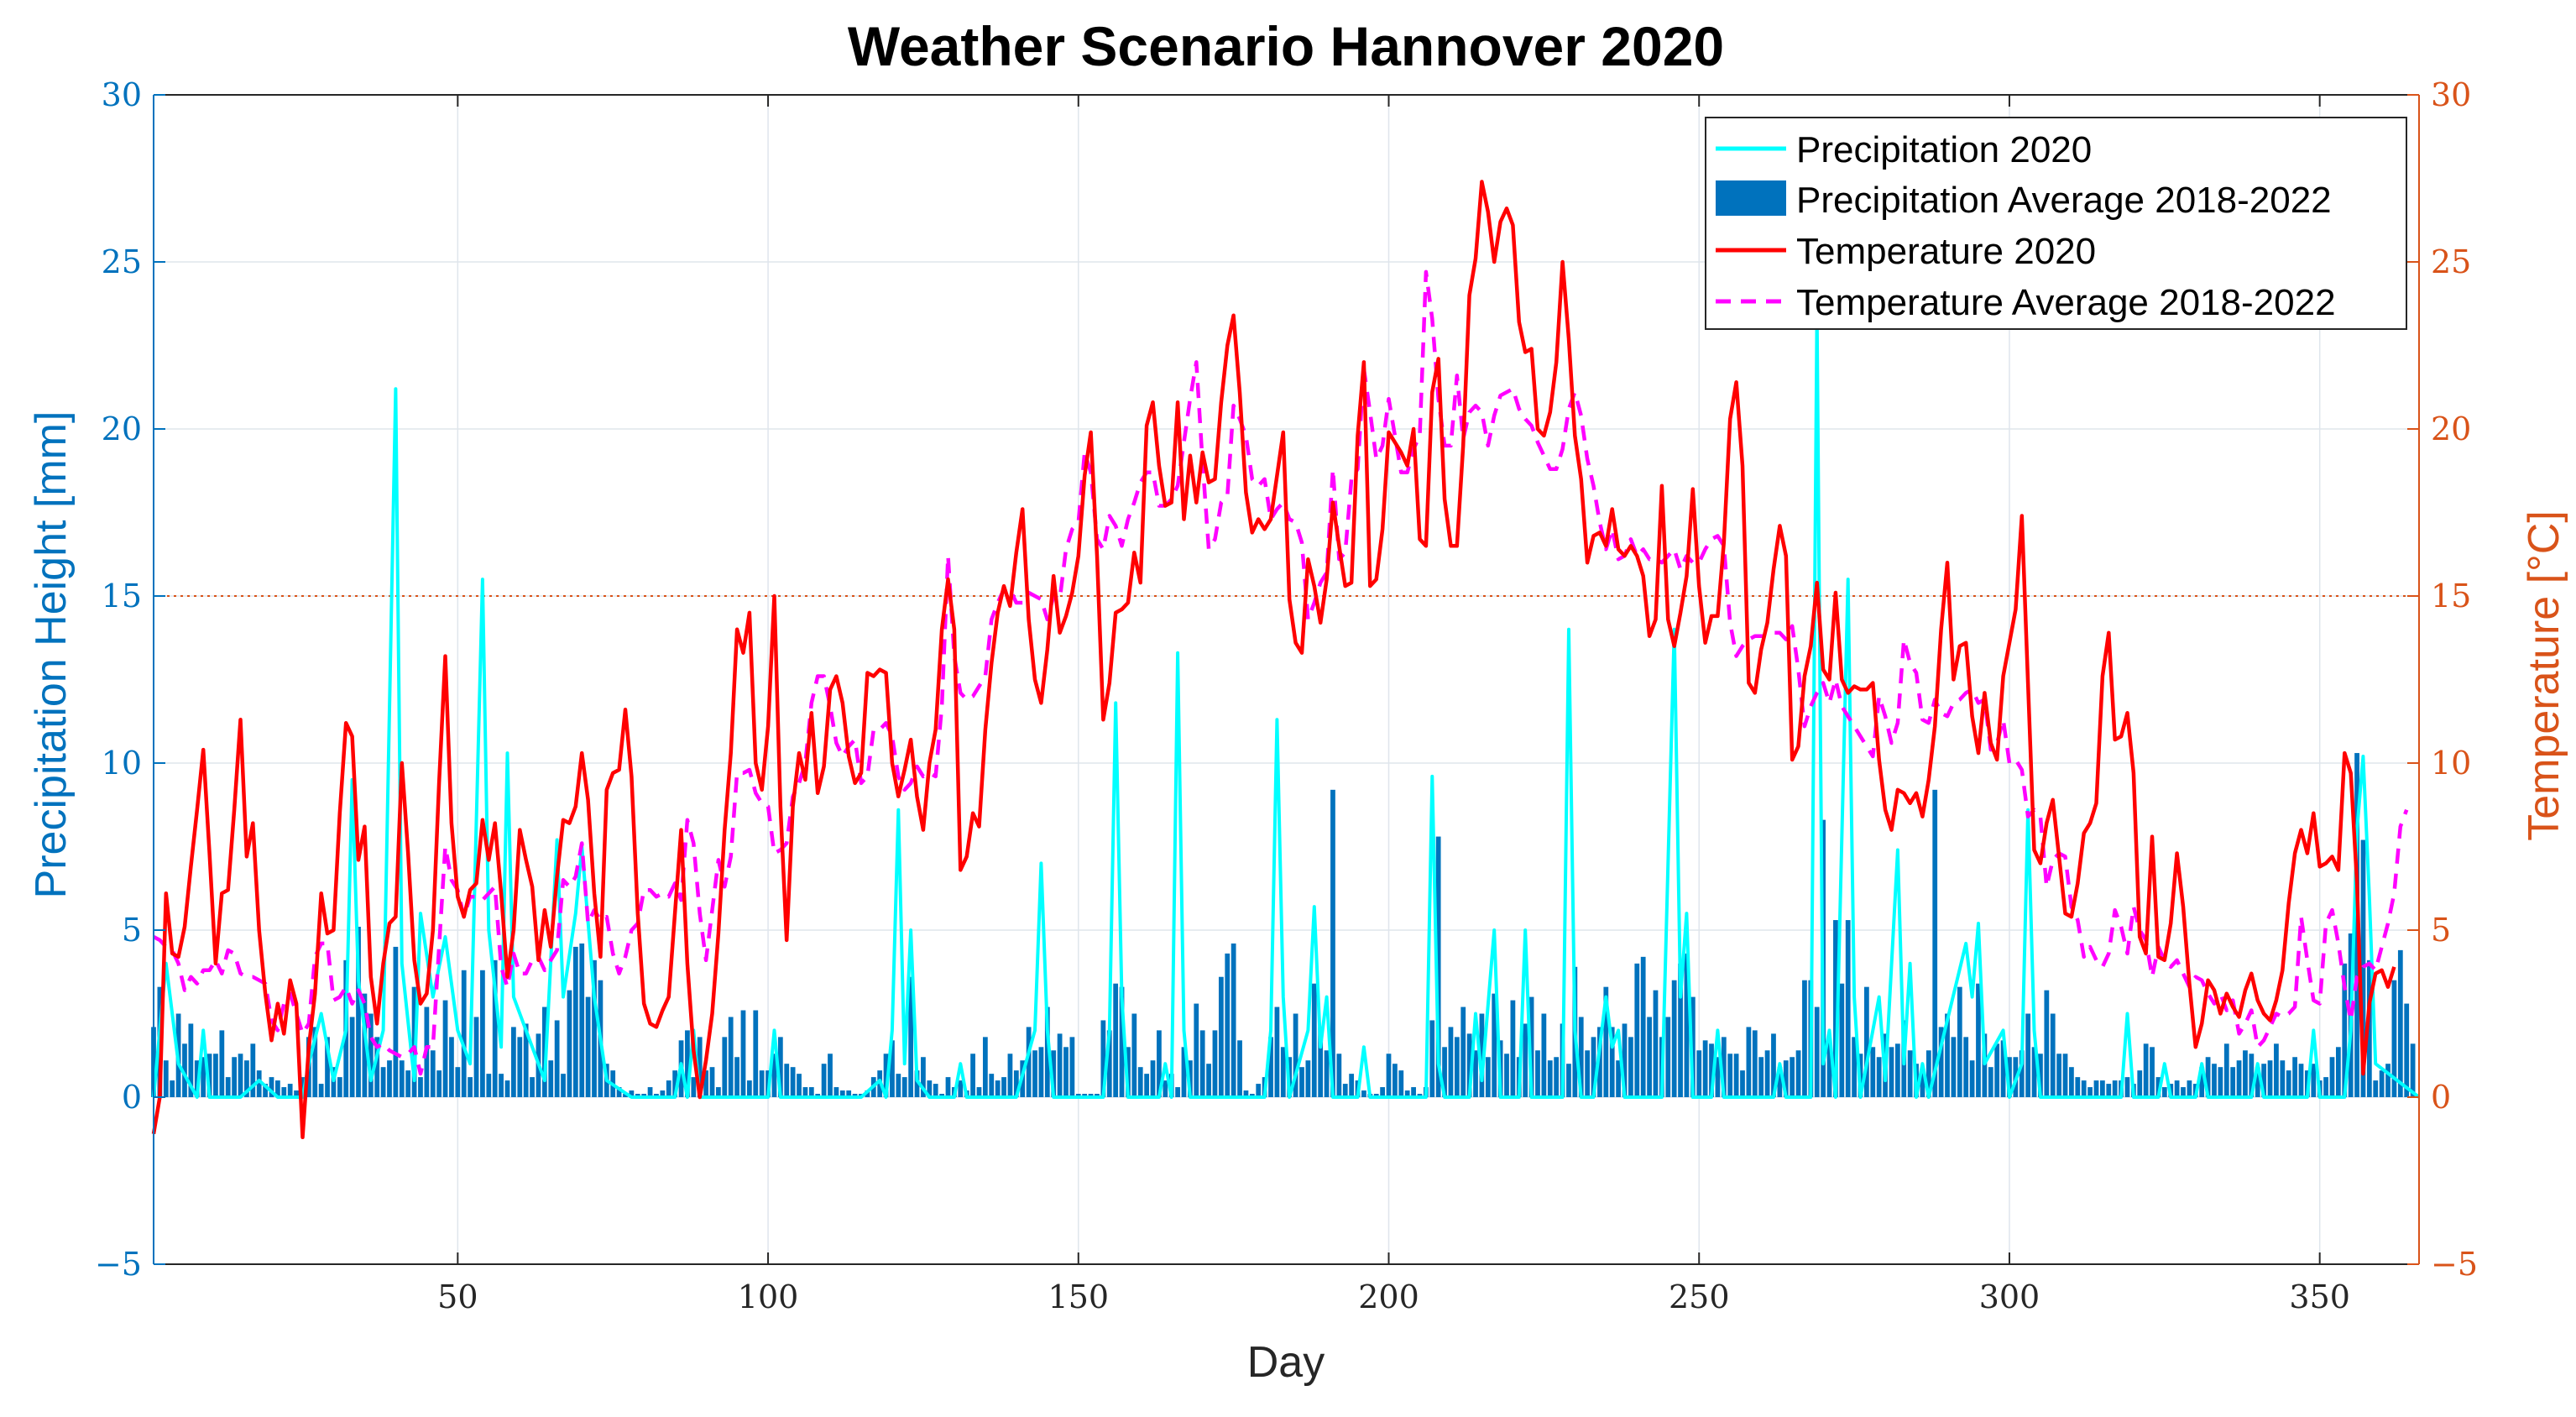 Image resolution: width=2576 pixels, height=1417 pixels. I want to click on y-left-tick-label: 20, so click(122, 429).